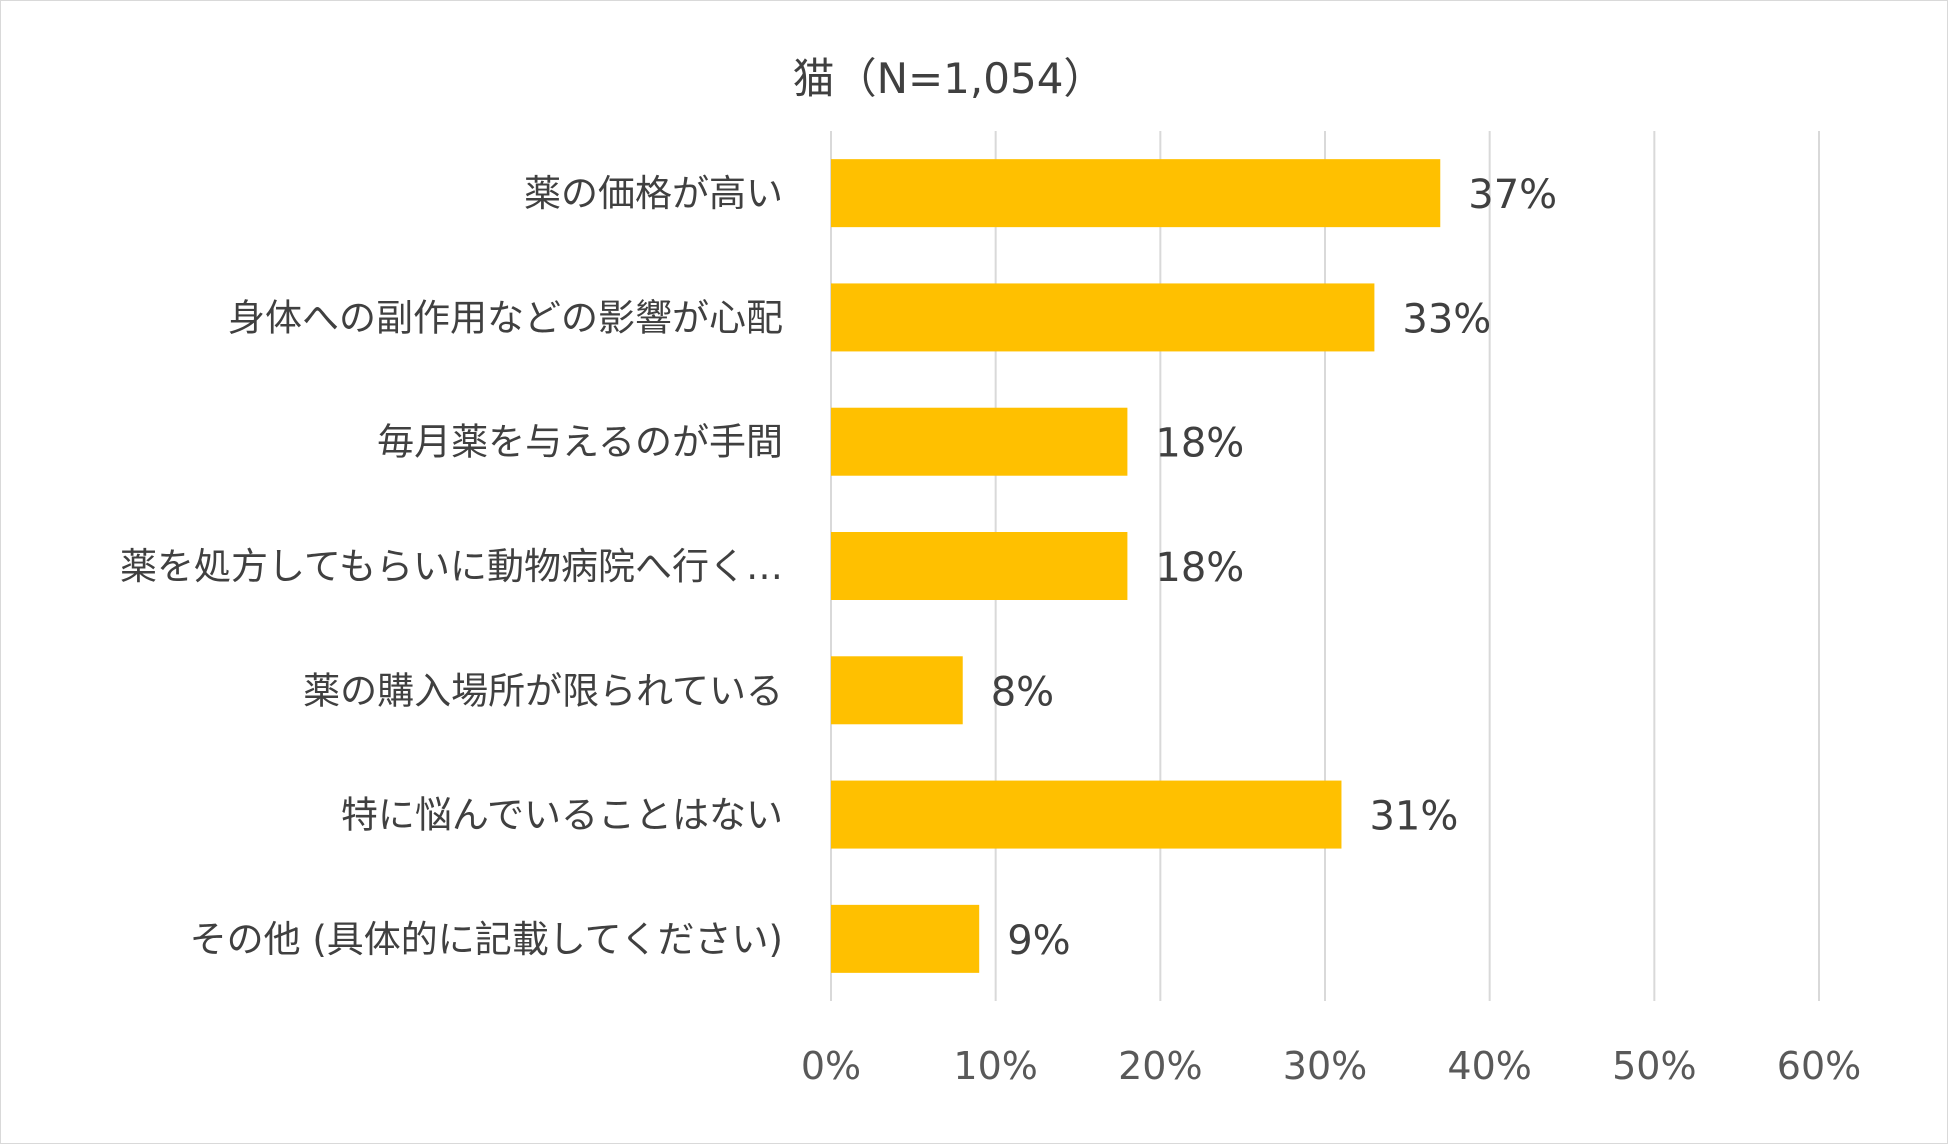 The image size is (1950, 1146). Describe the element at coordinates (543, 690) in the screenshot. I see `category-label: 薬の購入場所が限られている` at that location.